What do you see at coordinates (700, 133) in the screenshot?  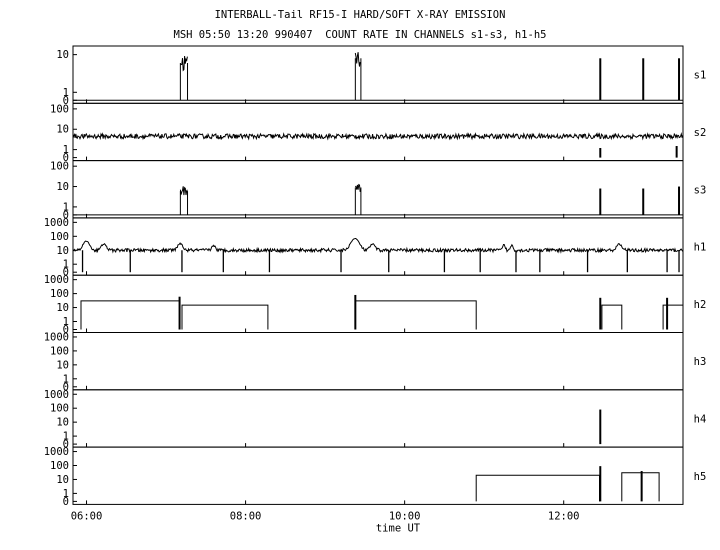 I see `panel-label-s2: s2` at bounding box center [700, 133].